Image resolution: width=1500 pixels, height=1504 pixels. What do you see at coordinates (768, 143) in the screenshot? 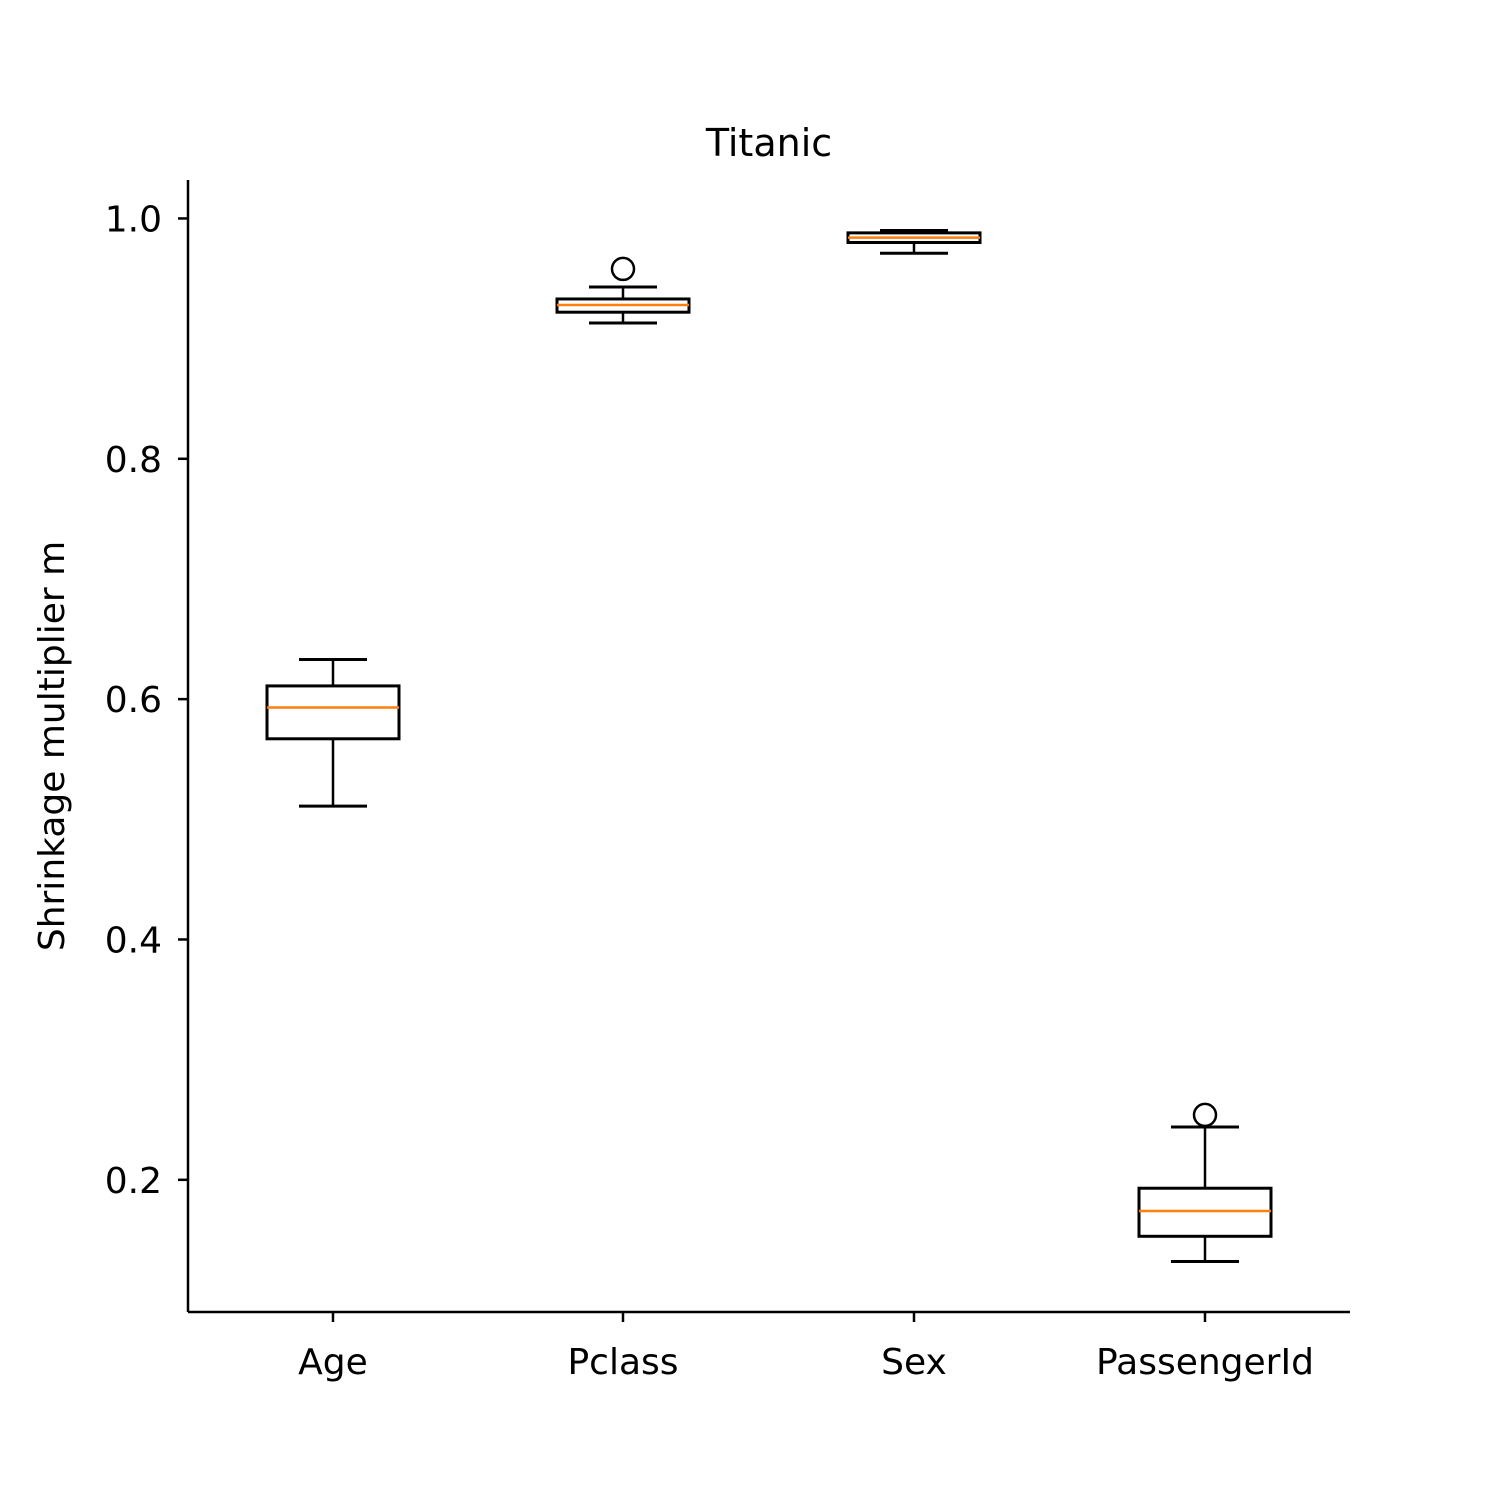
I see `chart-title: Titanic` at bounding box center [768, 143].